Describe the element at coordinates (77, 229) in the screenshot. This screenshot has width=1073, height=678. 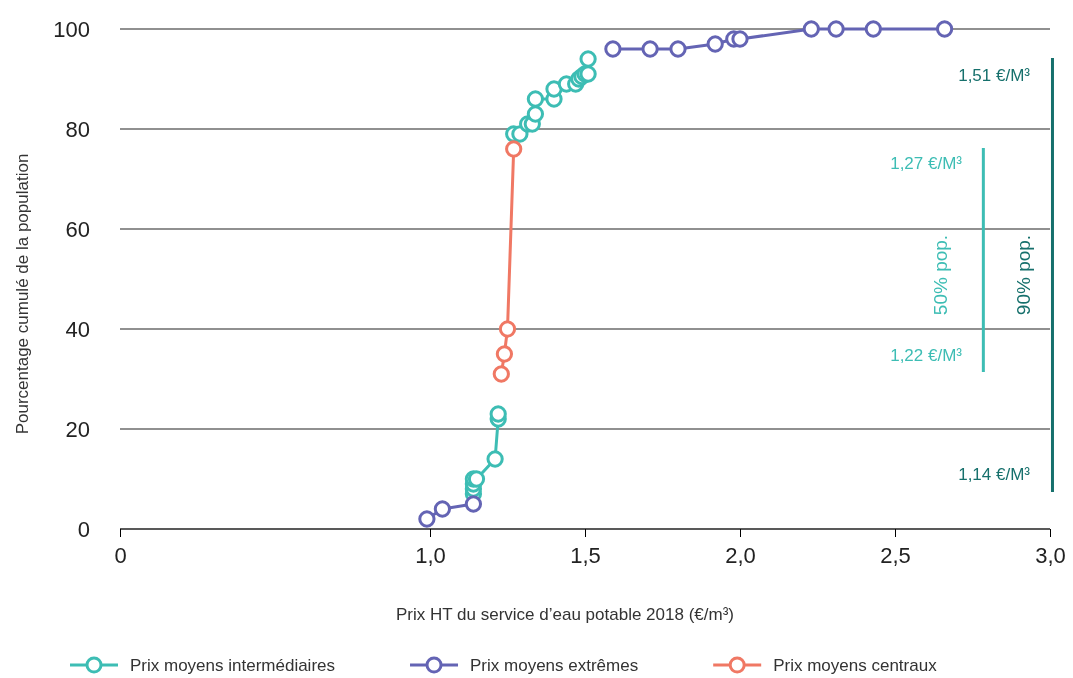
I see `y-tick-label: 60` at that location.